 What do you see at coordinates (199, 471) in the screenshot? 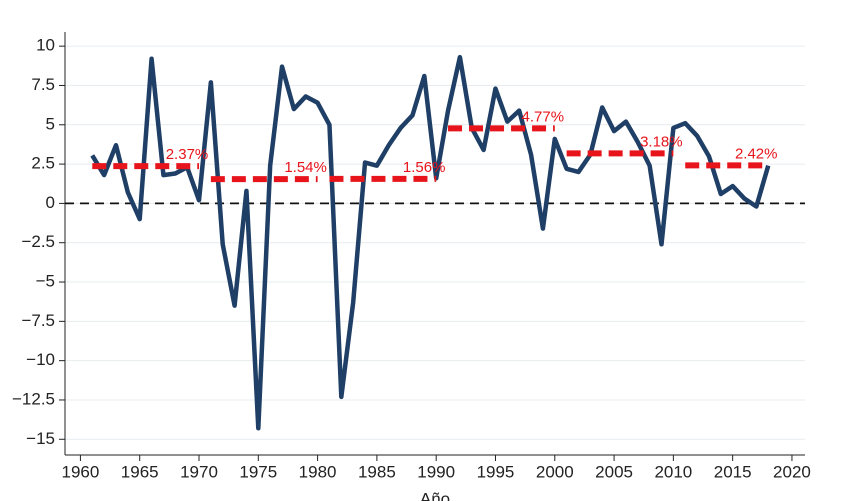
I see `x-tick-label: 1970` at bounding box center [199, 471].